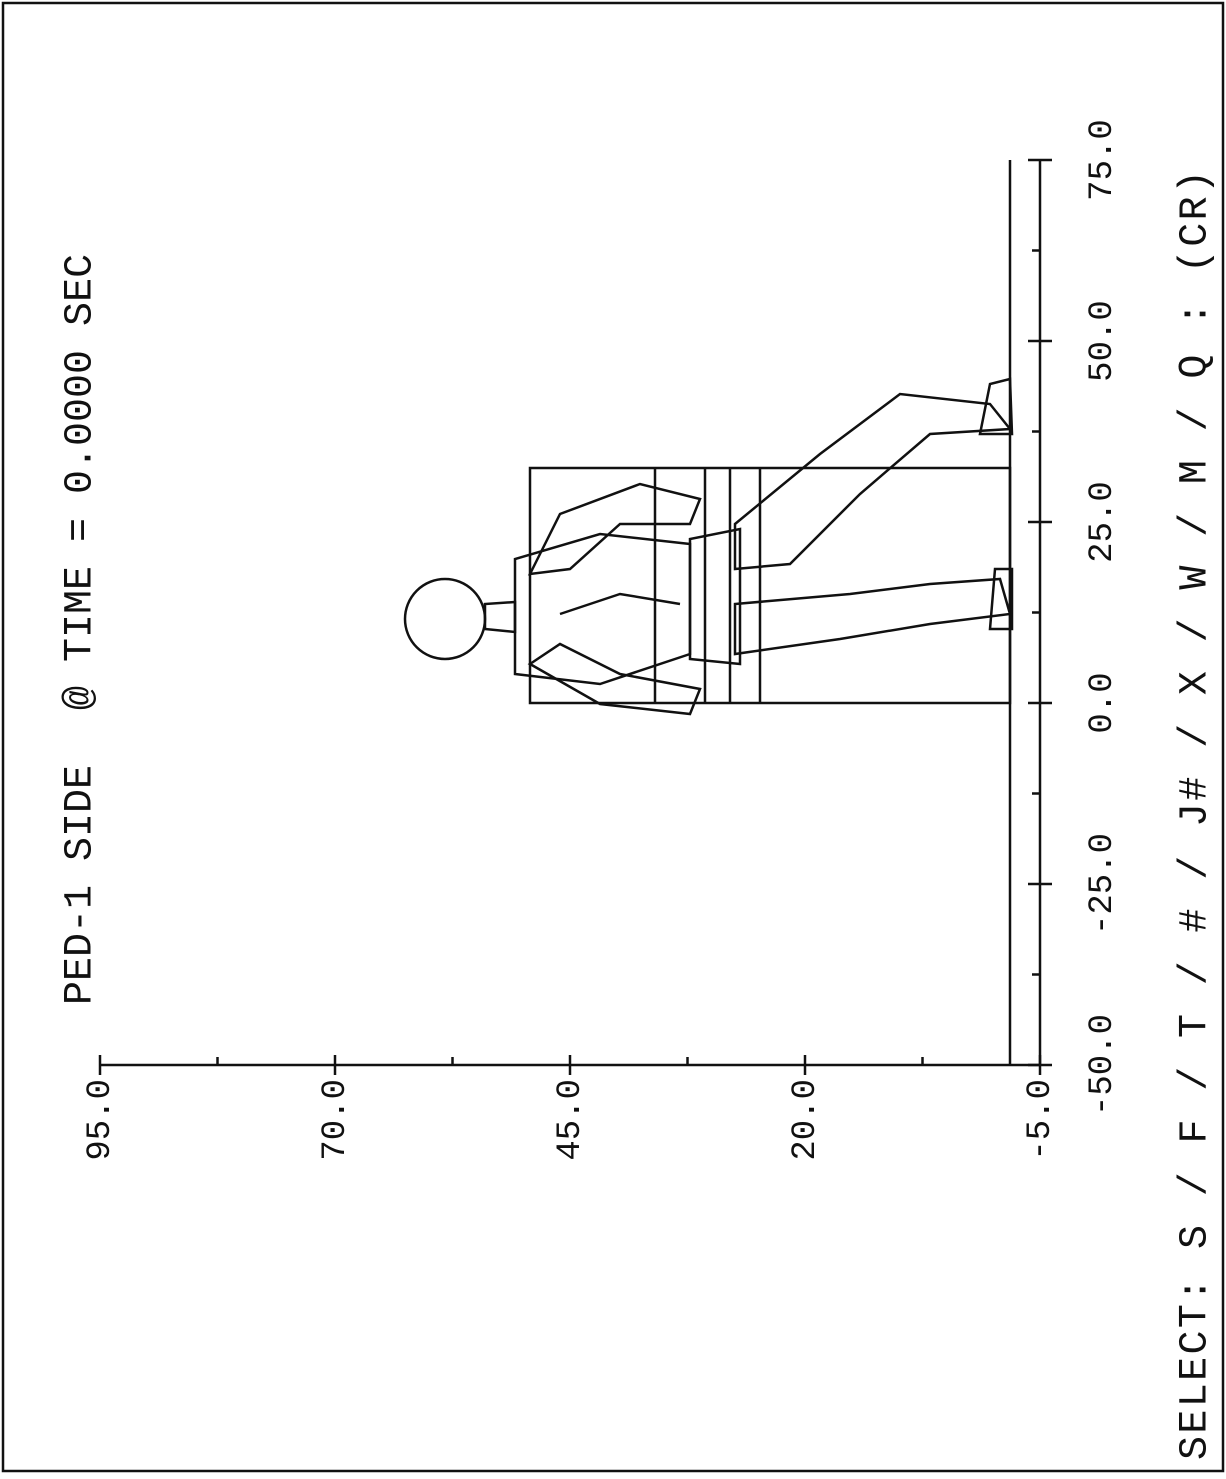  I want to click on y-tick-label: 45.0, so click(571, 1120).